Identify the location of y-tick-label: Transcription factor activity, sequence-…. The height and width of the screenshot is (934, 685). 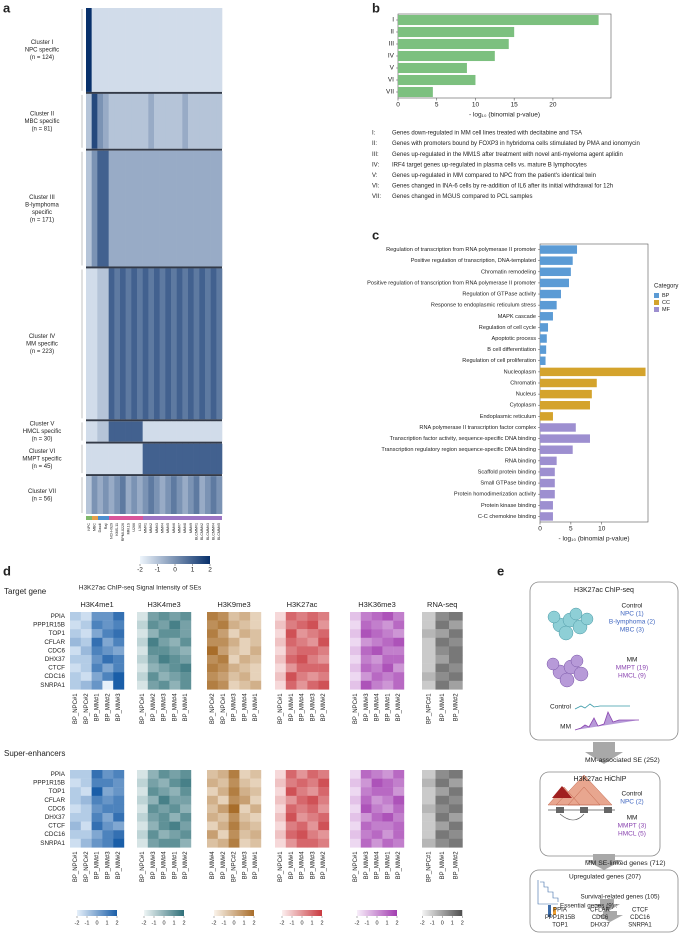
(463, 439).